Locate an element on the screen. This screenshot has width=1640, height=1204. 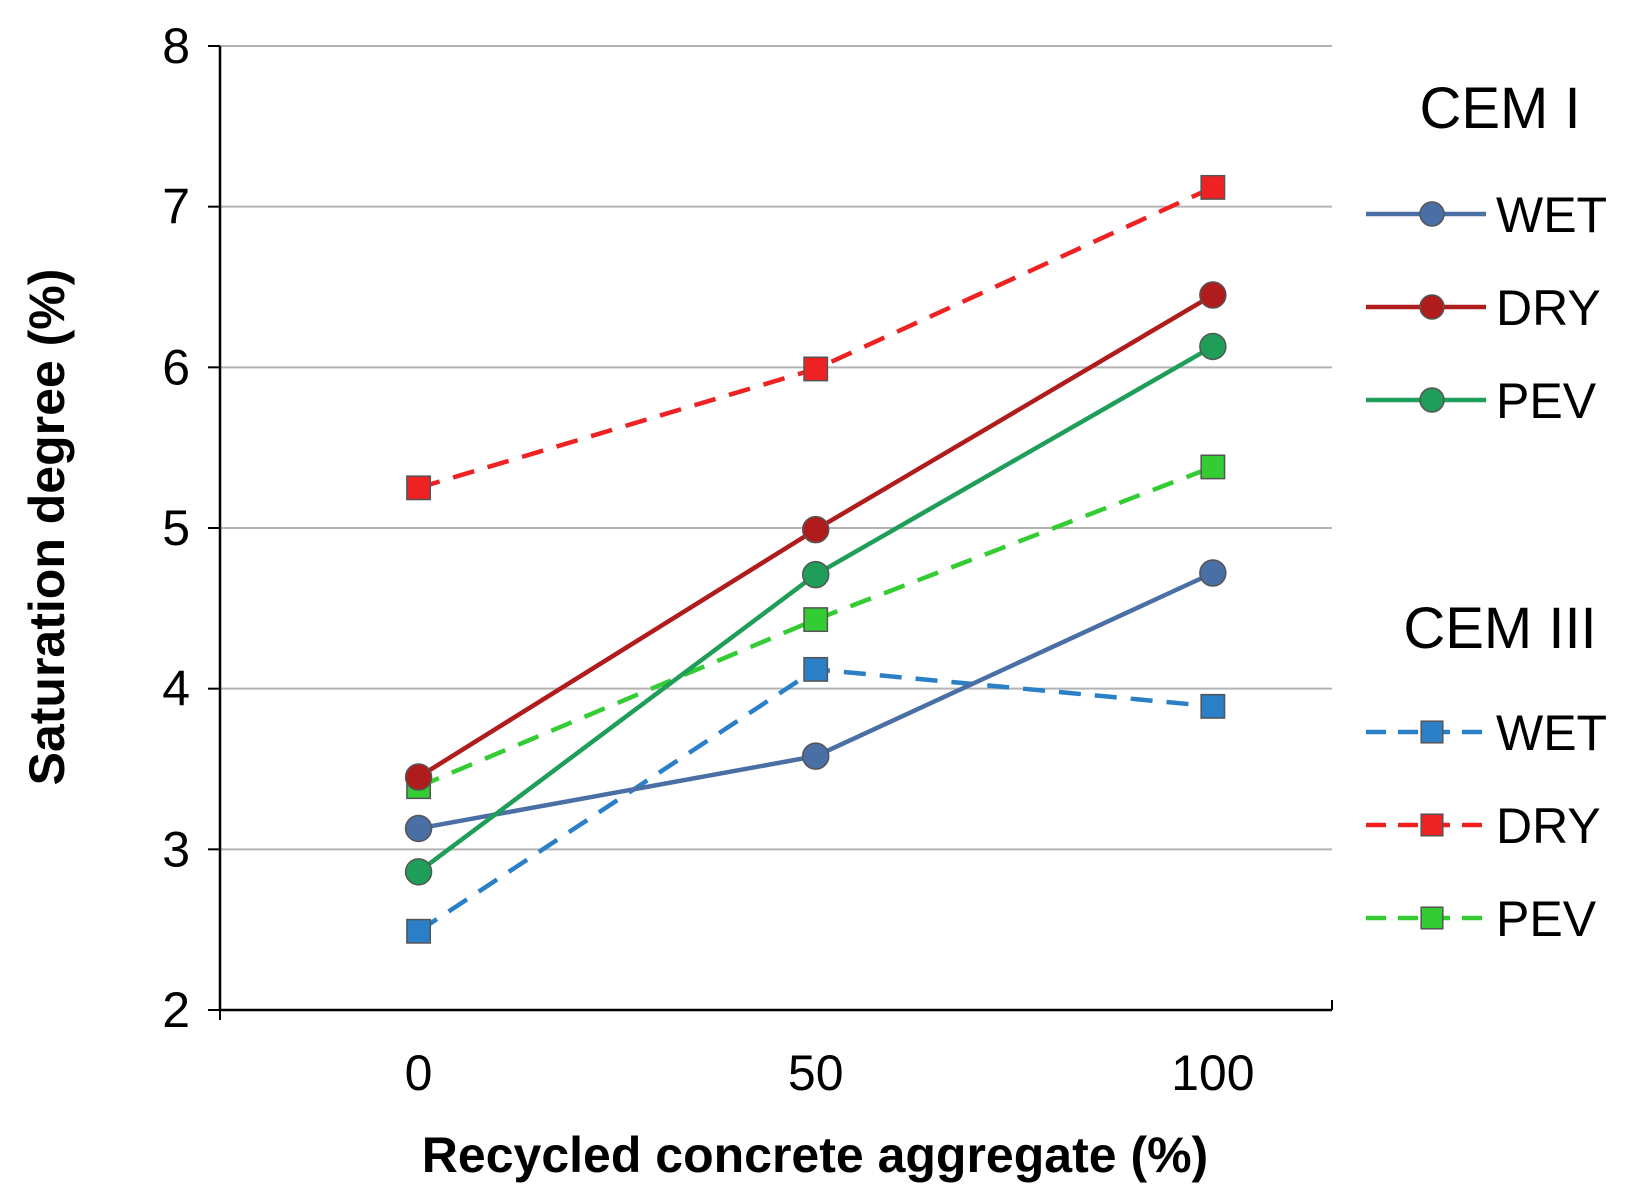
legend-swatch-marker-cem-i-pev is located at coordinates (1432, 400).